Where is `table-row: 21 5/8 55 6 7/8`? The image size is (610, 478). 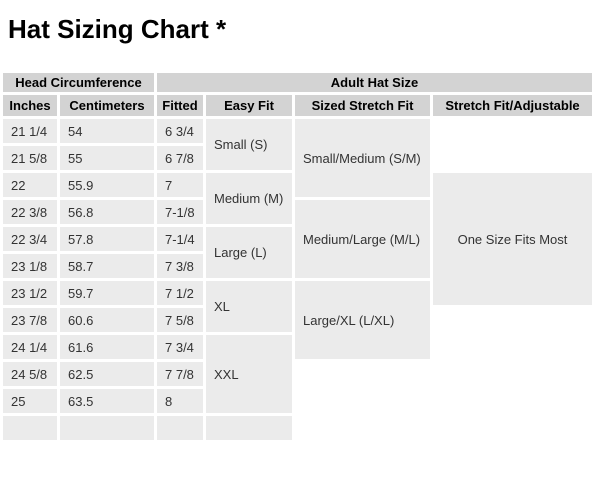 table-row: 21 5/8 55 6 7/8 is located at coordinates (297, 158).